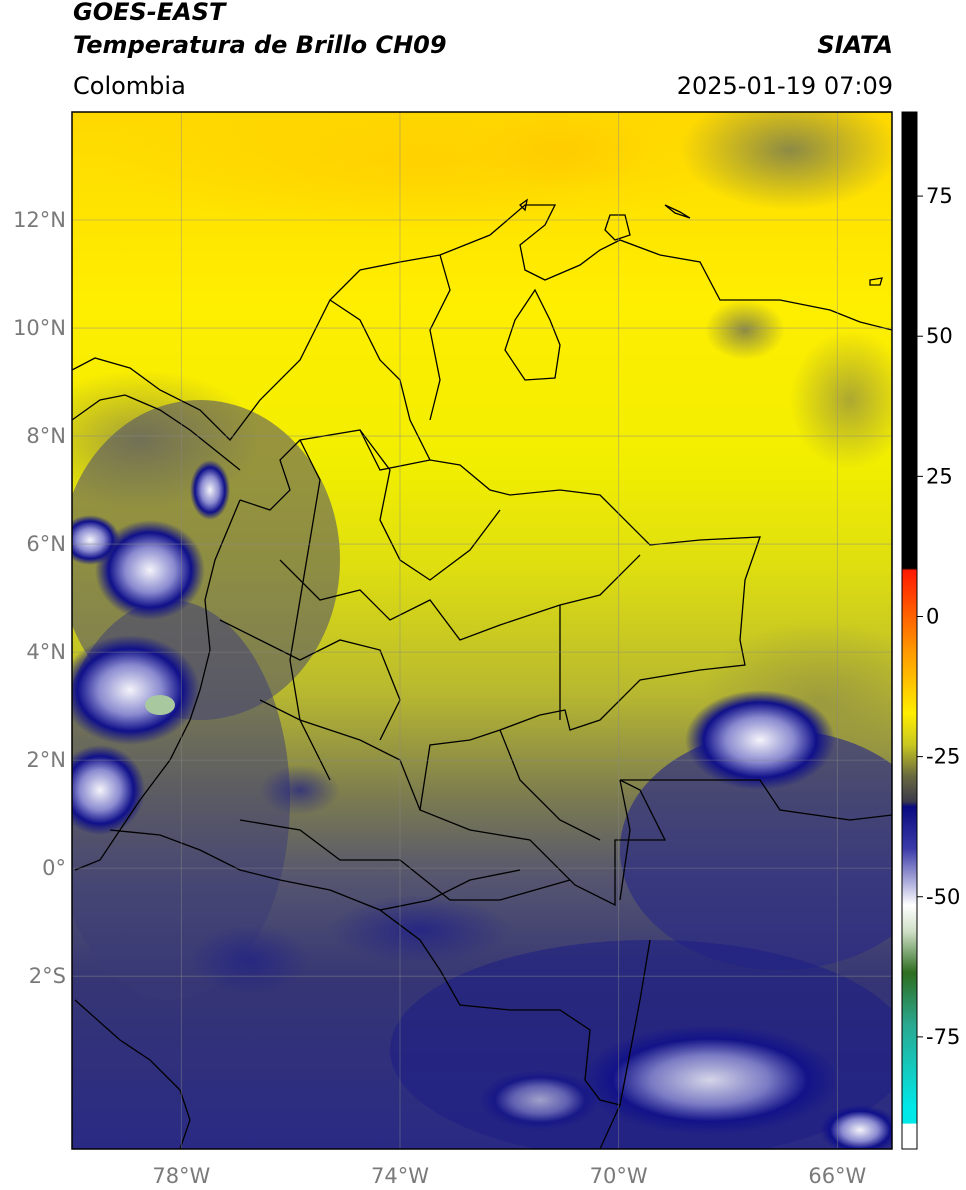 This screenshot has width=966, height=1190. I want to click on map-title: GOES-EAST, so click(149, 13).